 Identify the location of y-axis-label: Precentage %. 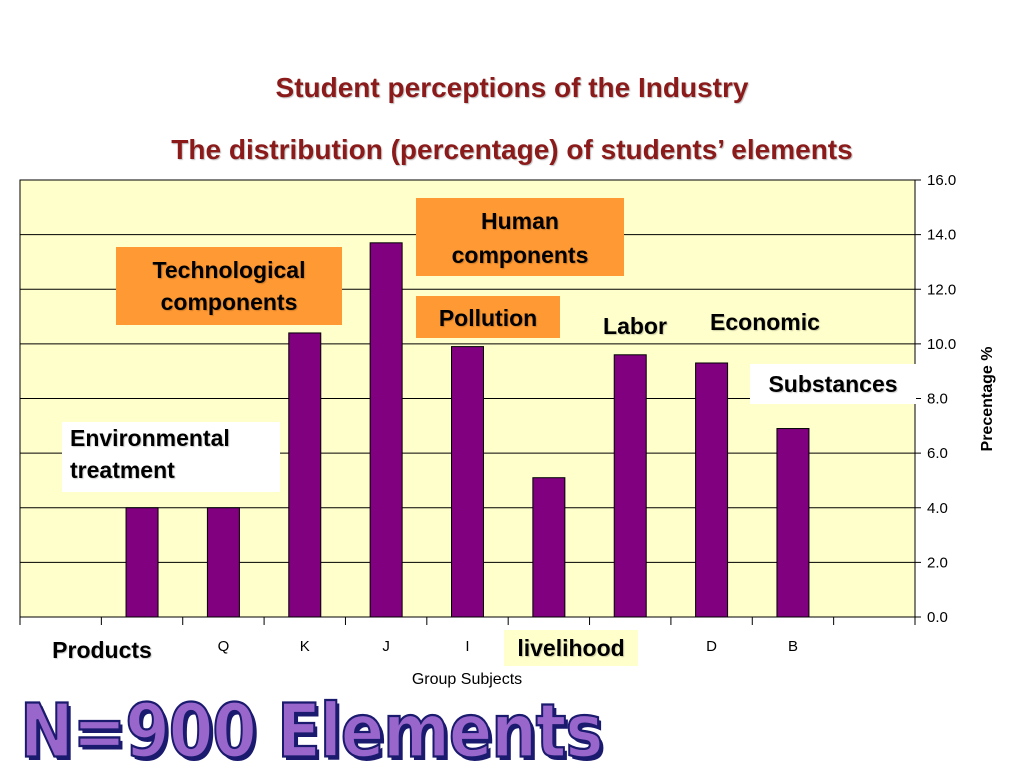
(987, 399).